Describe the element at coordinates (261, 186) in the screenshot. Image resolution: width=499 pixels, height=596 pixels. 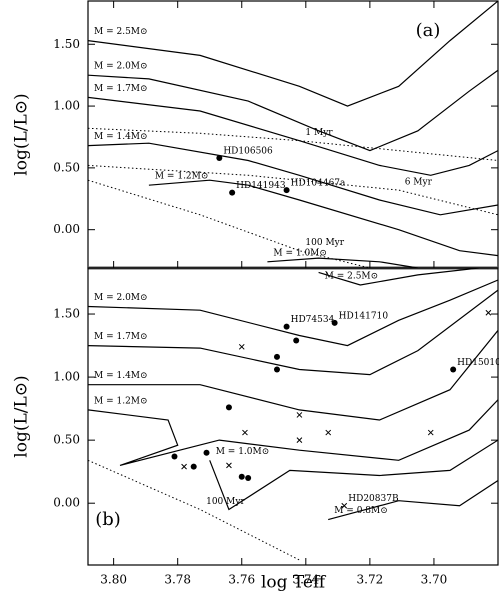
I see `star-label: HD141943` at that location.